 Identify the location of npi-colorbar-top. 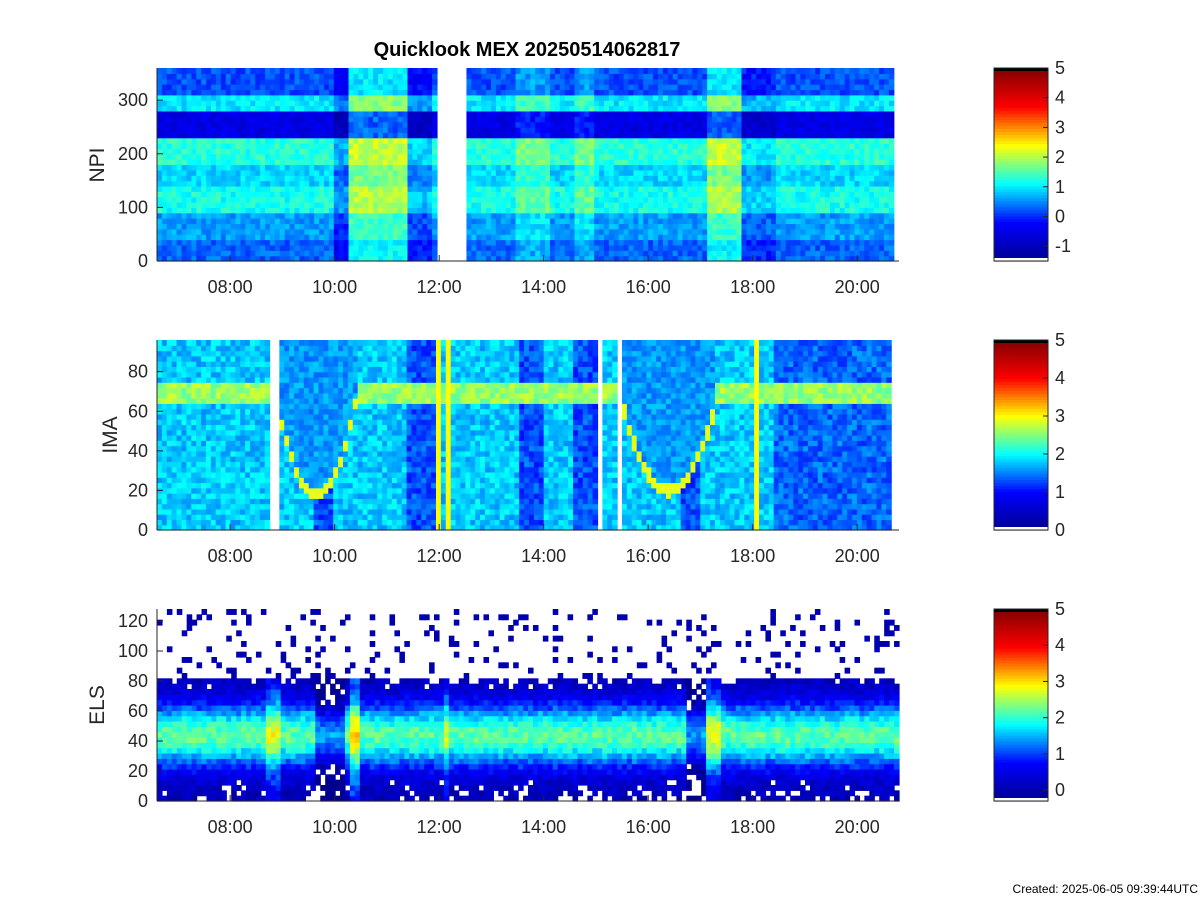
(1021, 69).